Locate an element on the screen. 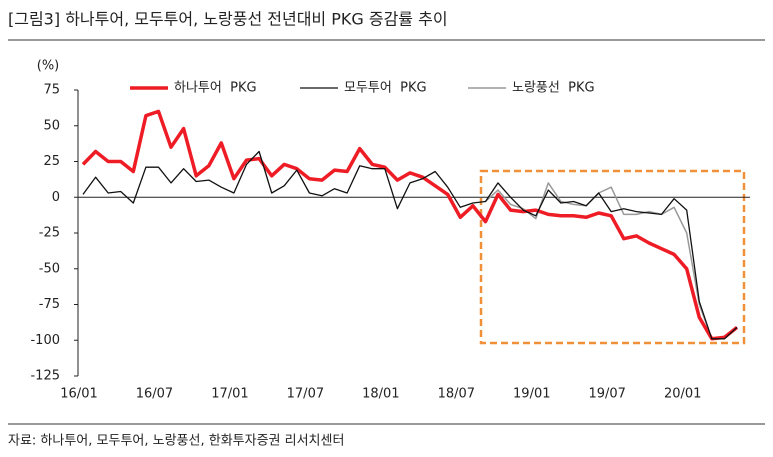  x-tick-label: 16/01 is located at coordinates (78, 394).